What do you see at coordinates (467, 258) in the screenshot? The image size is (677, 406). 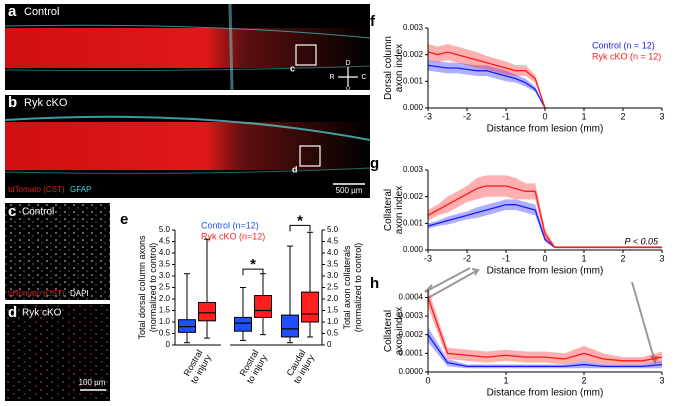 I see `x-tick-label: -2` at bounding box center [467, 258].